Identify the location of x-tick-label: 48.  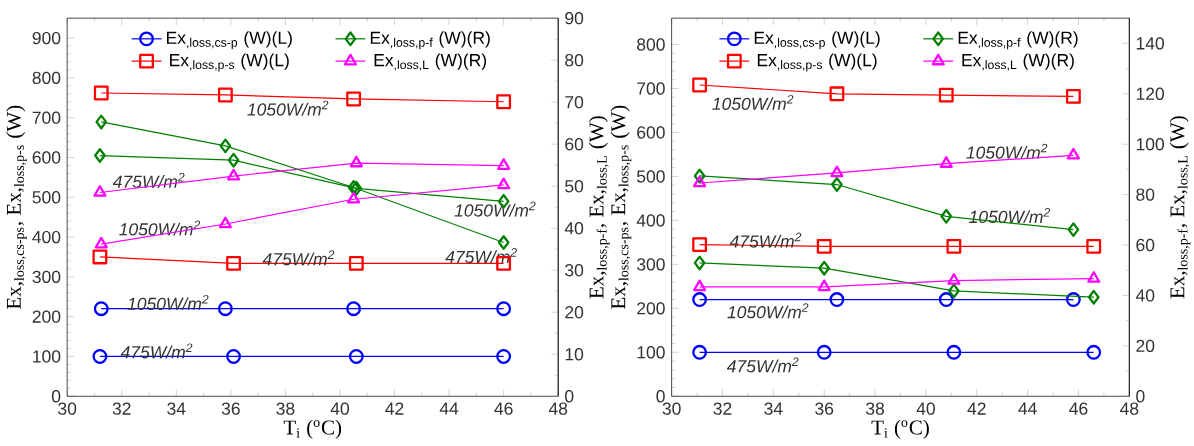
(558, 408).